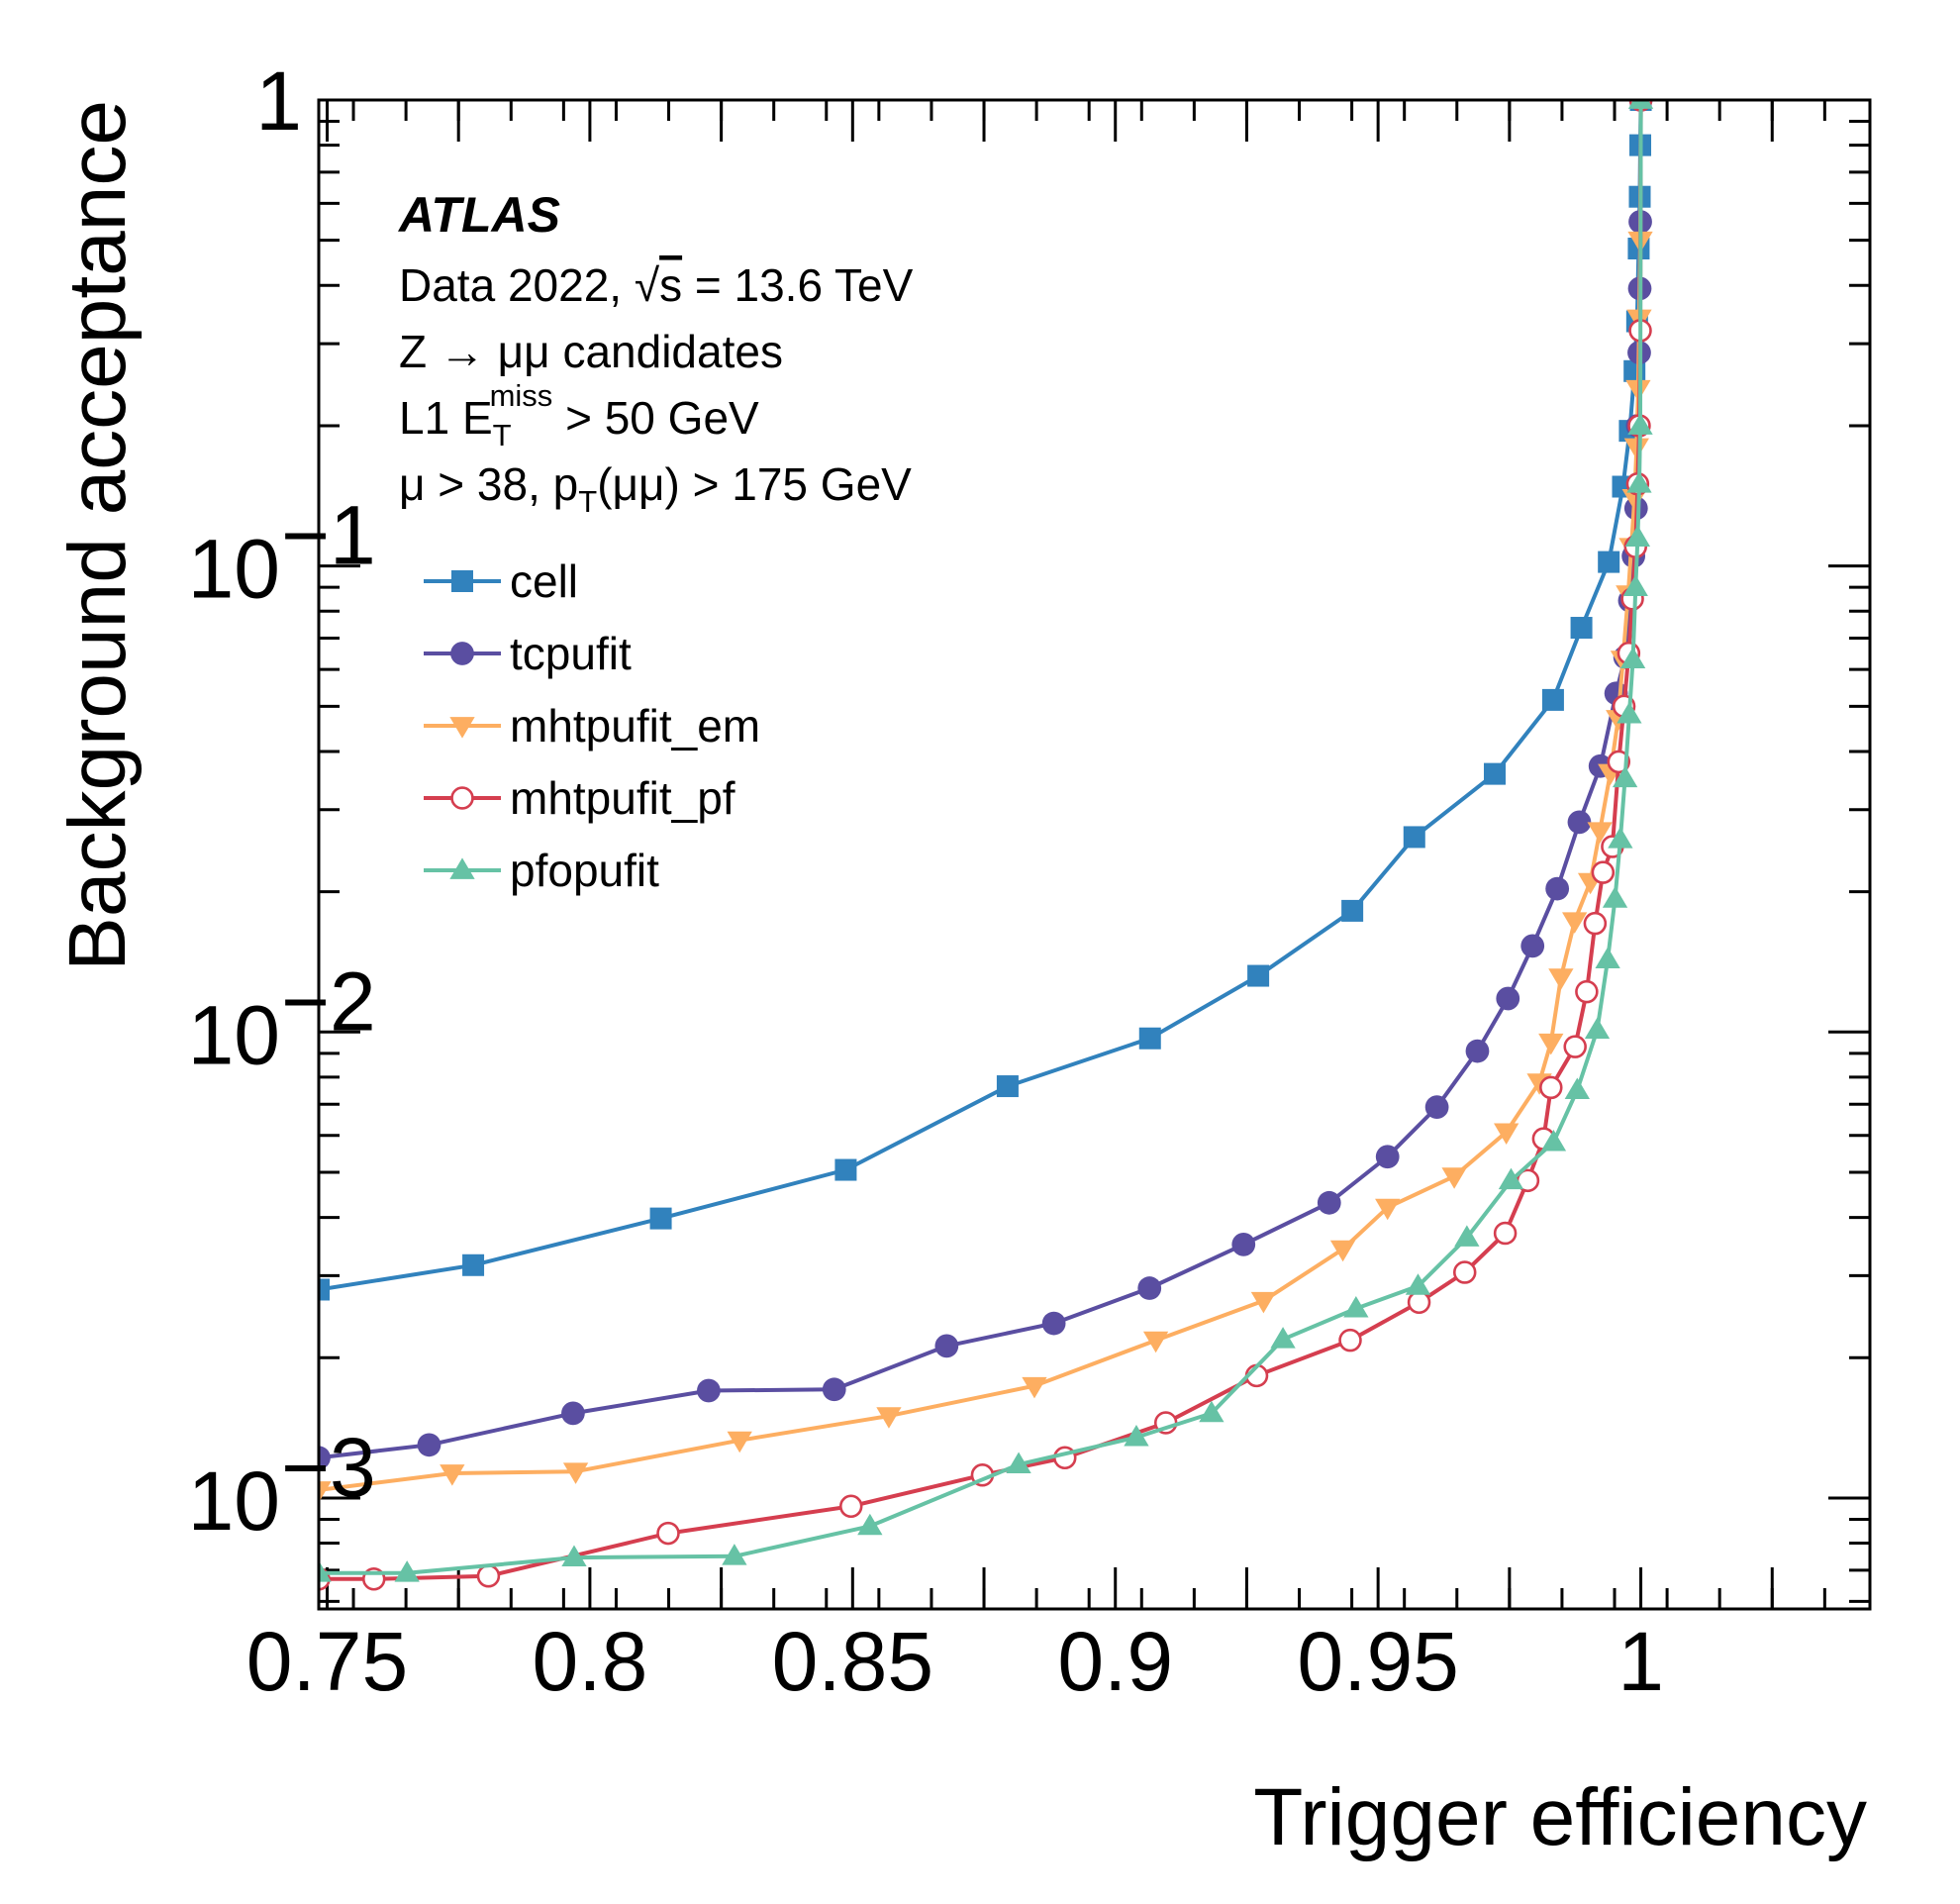 This screenshot has height=1904, width=1960. What do you see at coordinates (1560, 1817) in the screenshot?
I see `x-axis-title: Trigger efficiency` at bounding box center [1560, 1817].